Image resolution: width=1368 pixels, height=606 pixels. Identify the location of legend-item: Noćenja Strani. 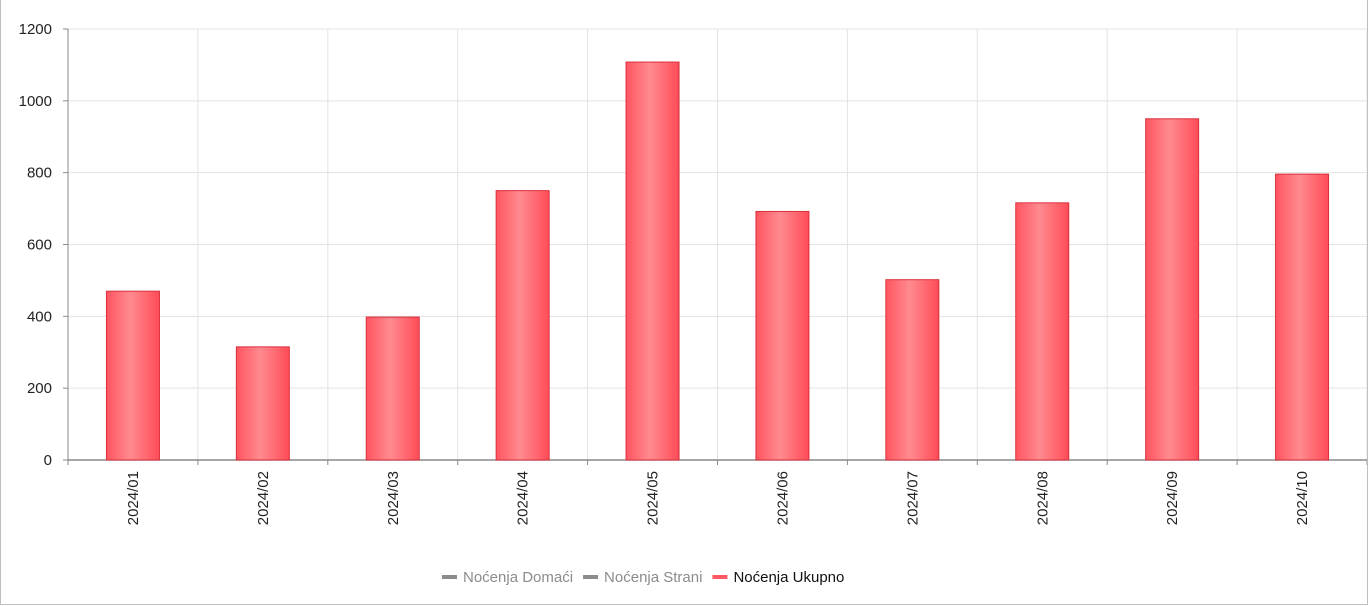
(642, 577).